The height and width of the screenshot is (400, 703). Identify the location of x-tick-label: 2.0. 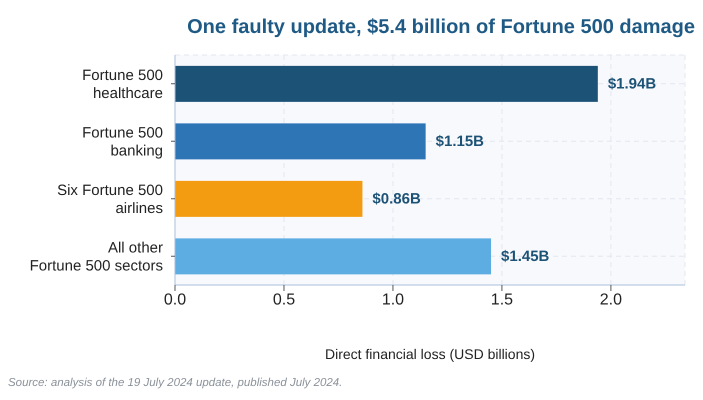
(611, 299).